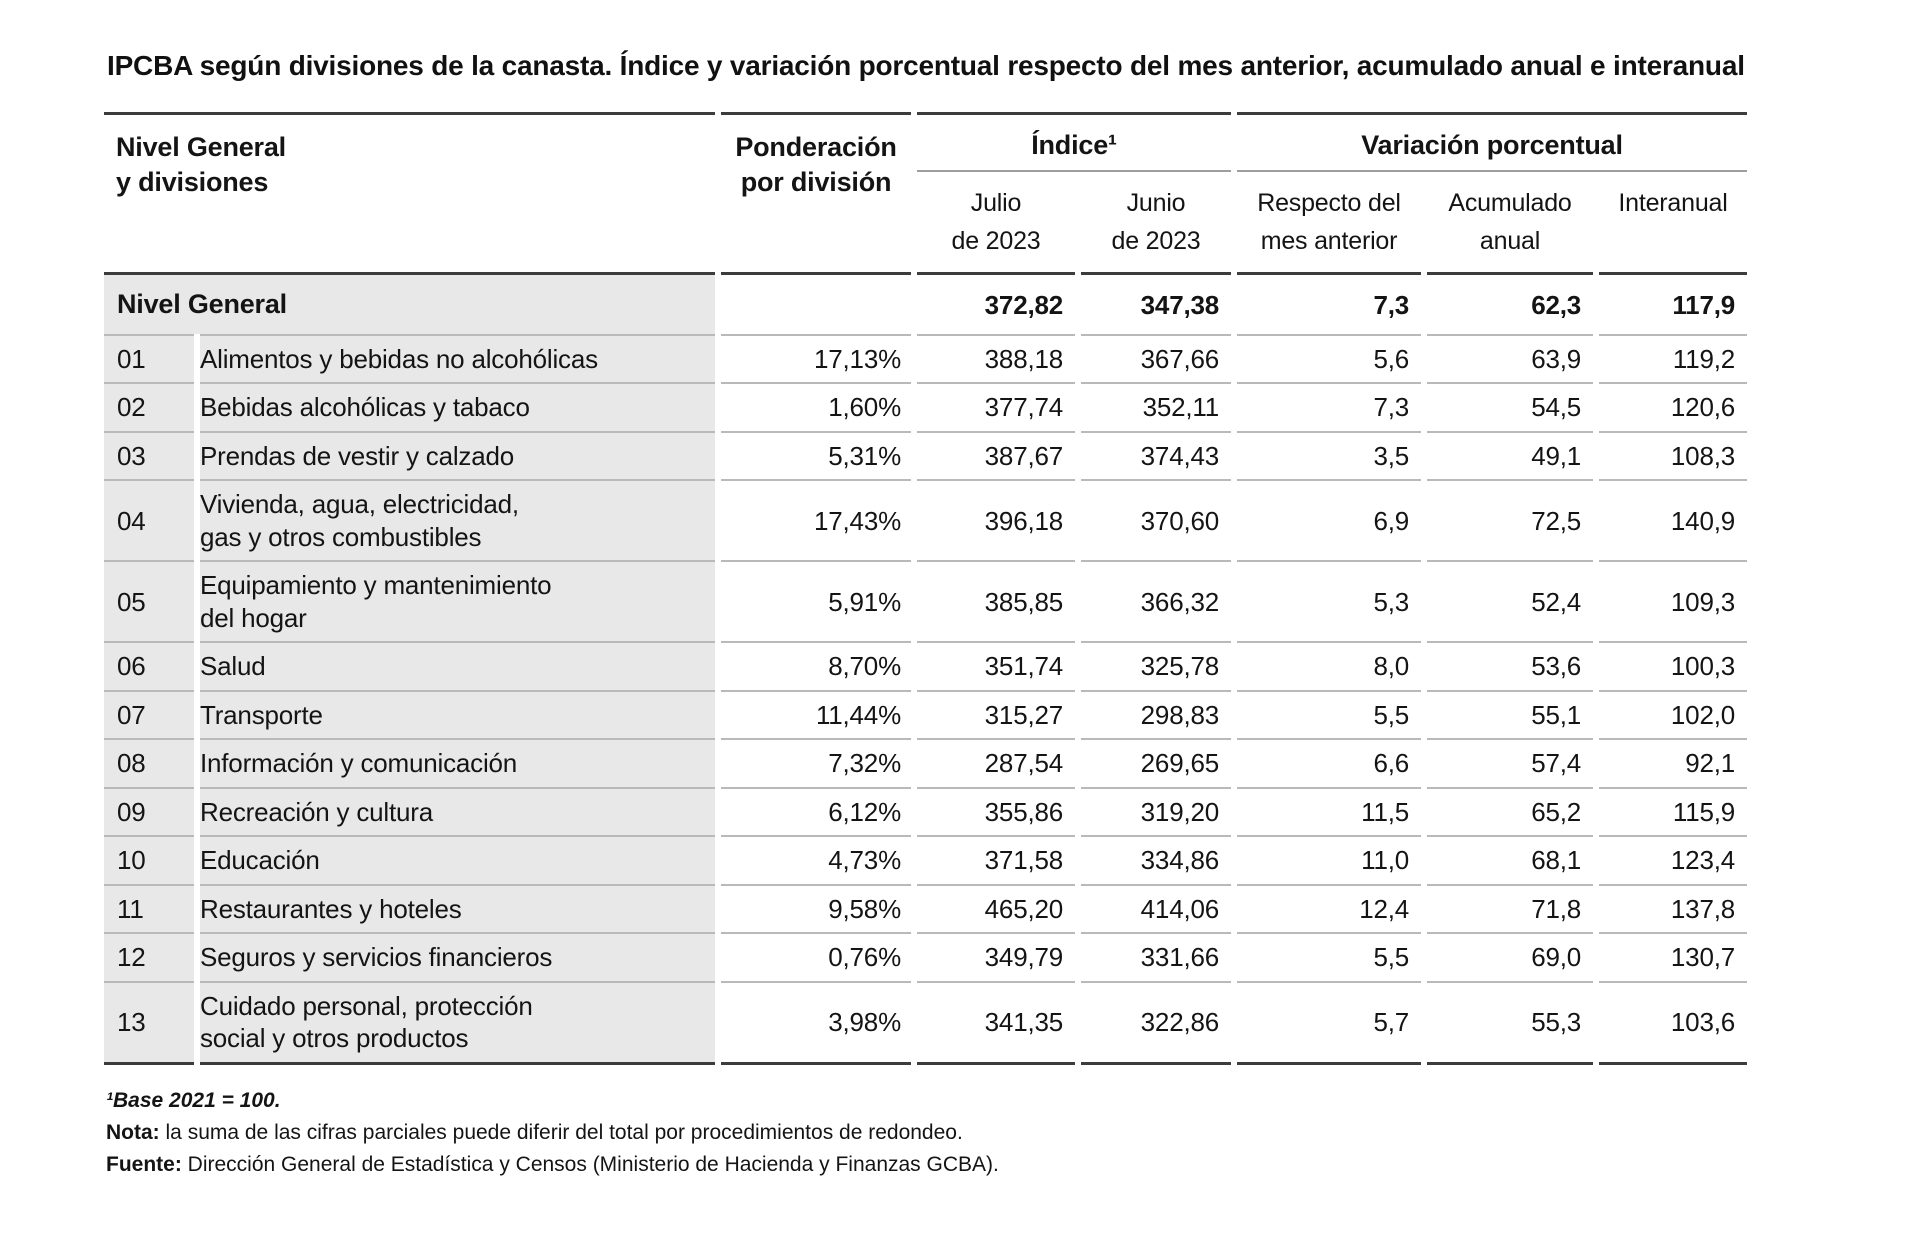 This screenshot has width=1920, height=1259. What do you see at coordinates (149, 859) in the screenshot?
I see `cell-division-code: 10` at bounding box center [149, 859].